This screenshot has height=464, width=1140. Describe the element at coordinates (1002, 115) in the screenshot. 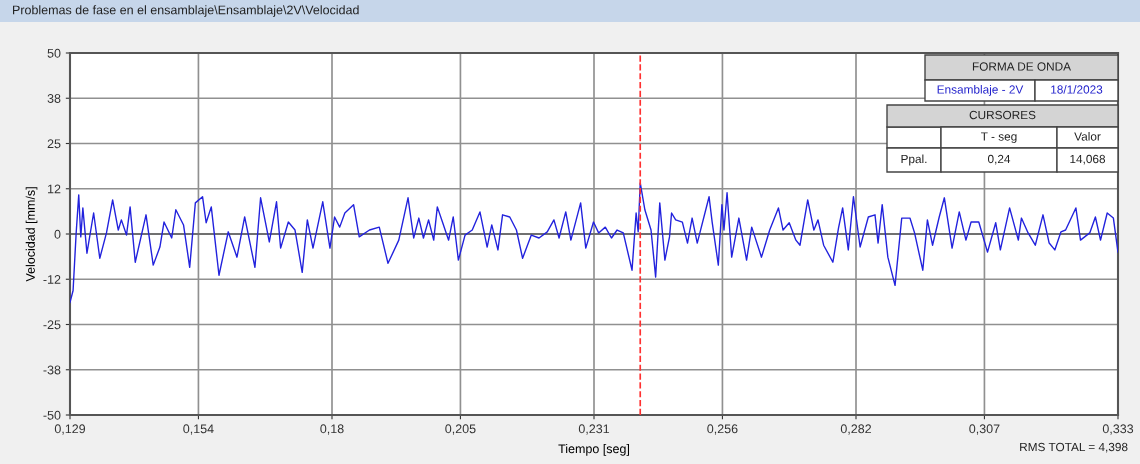

I see `annotation: CURSORES` at that location.